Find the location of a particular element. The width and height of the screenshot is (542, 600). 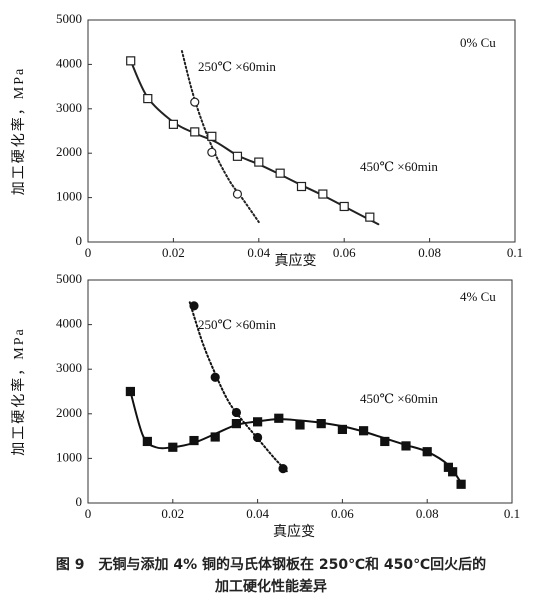

caption: 加工硬化性能差异 is located at coordinates (270, 586).